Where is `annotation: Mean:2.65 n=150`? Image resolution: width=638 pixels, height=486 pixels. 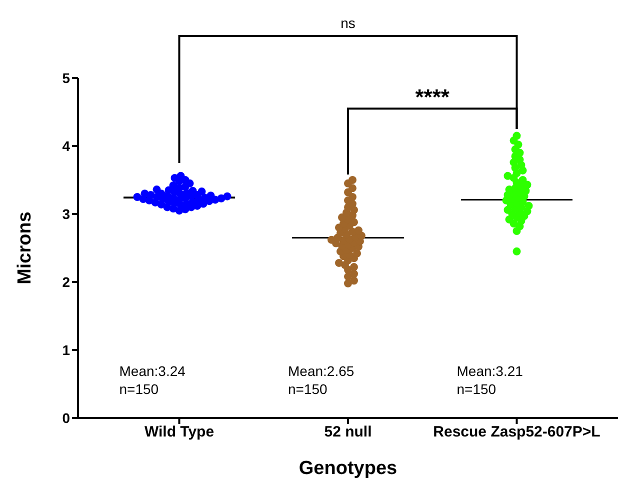 annotation: Mean:2.65 n=150 is located at coordinates (321, 379).